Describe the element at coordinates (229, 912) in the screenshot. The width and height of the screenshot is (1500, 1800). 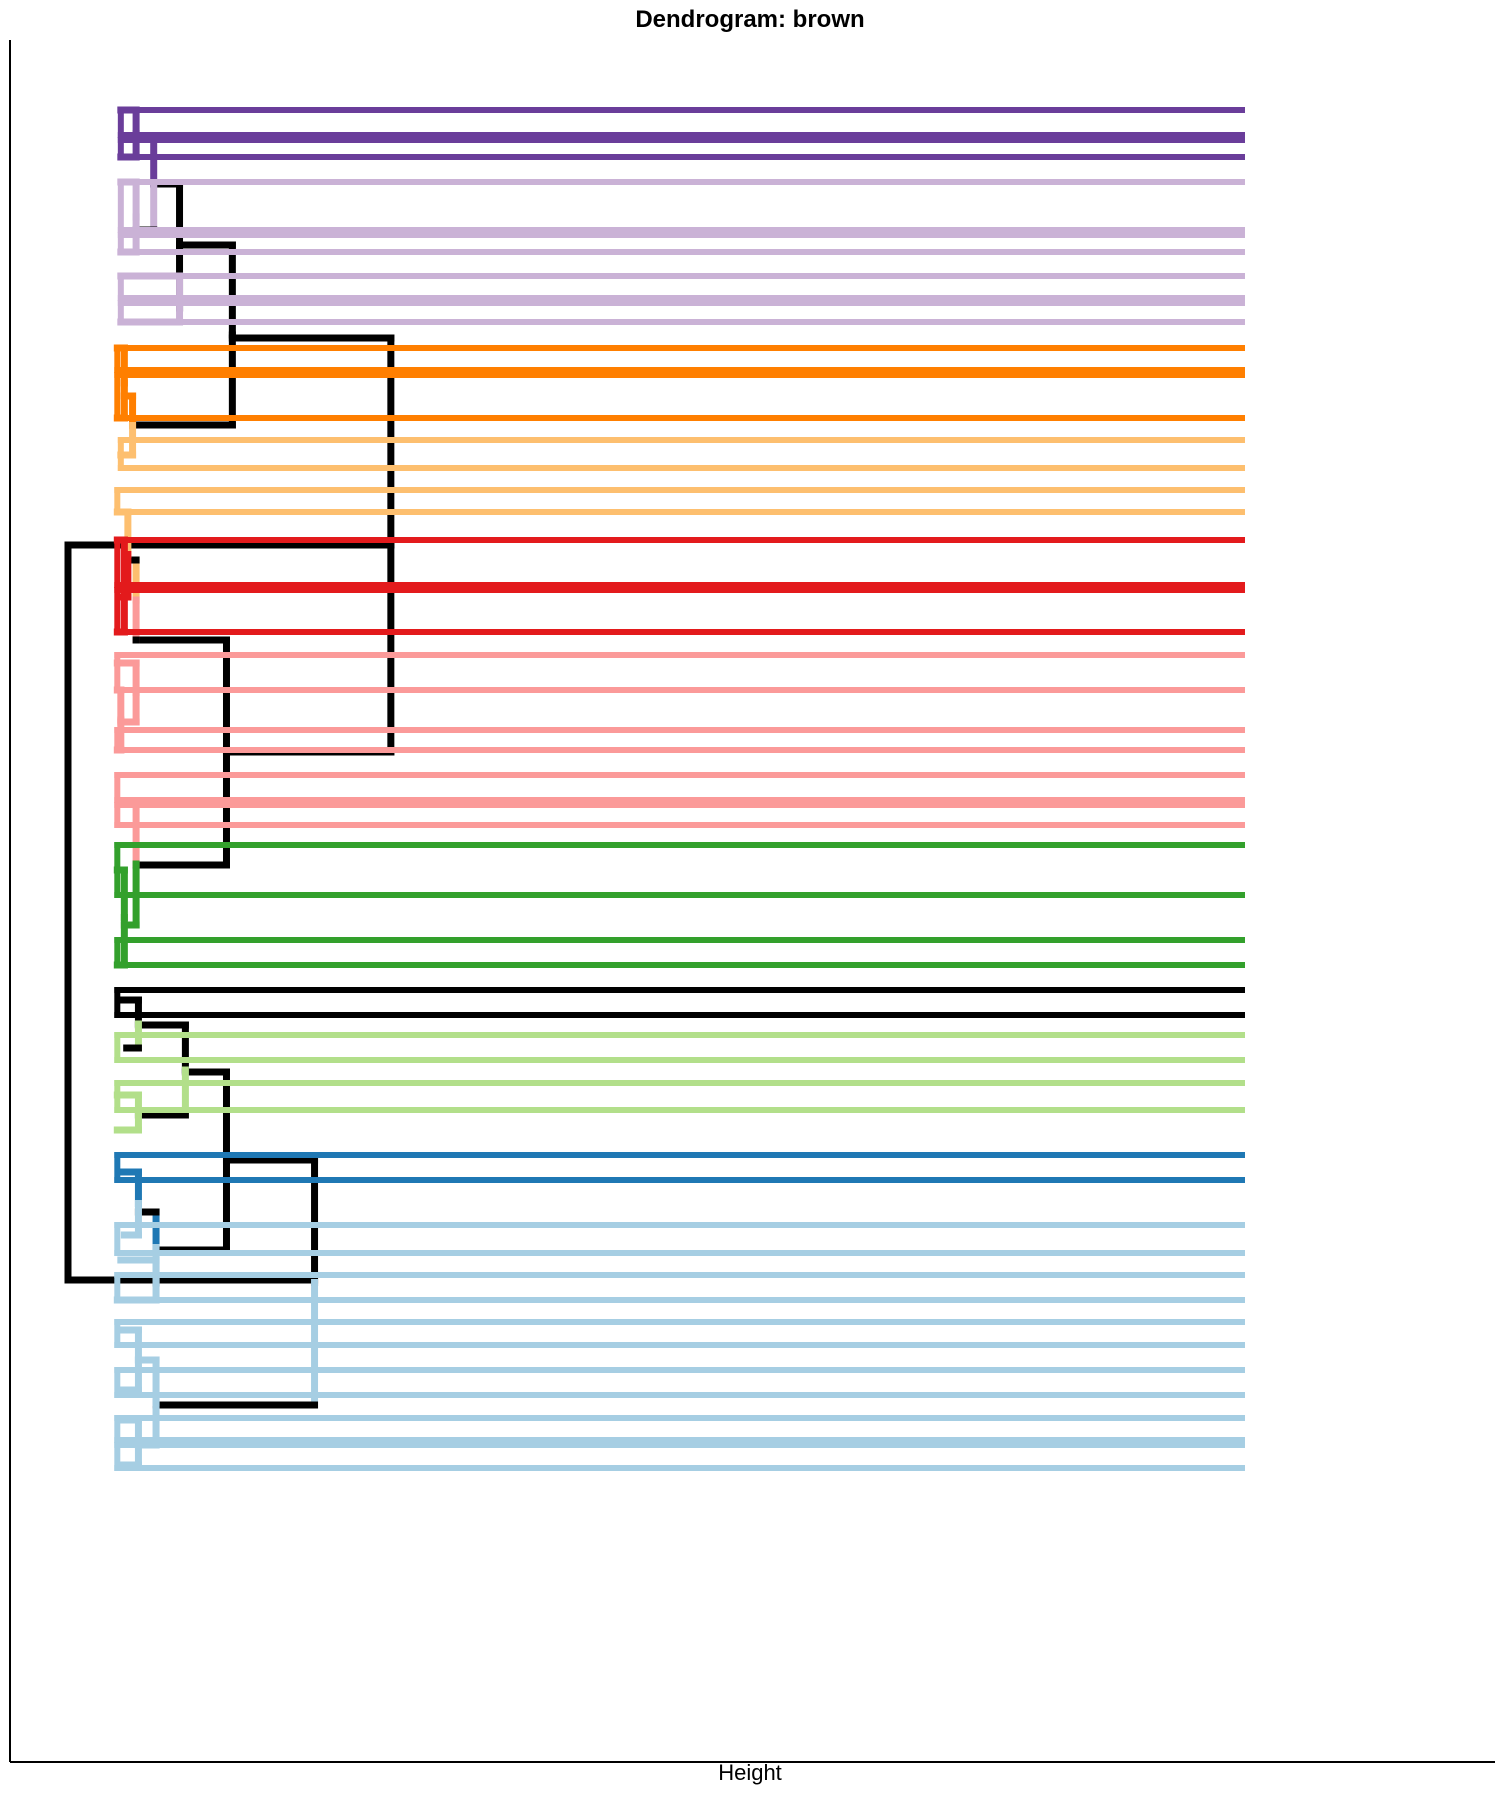
I see `link-root` at that location.